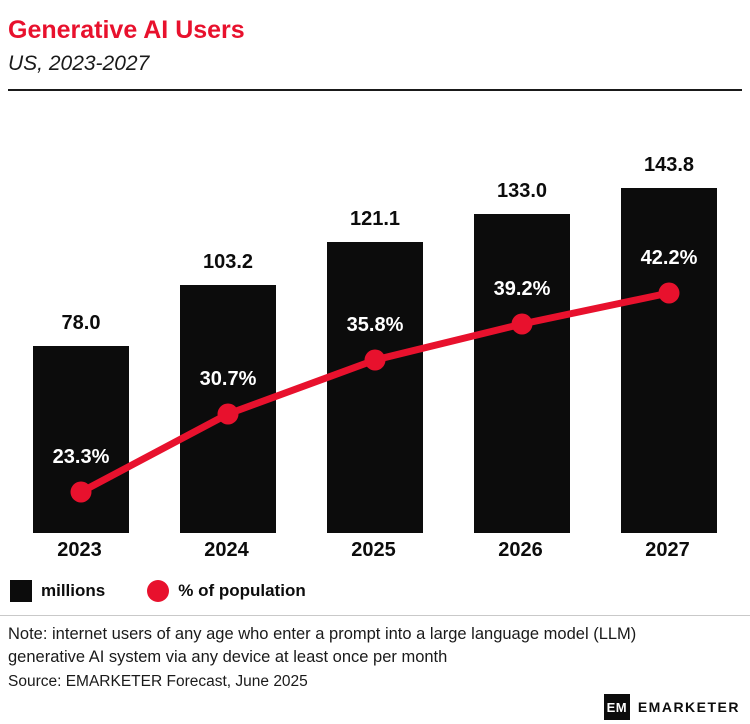  I want to click on chart-subtitle: US, 2023-2027, so click(79, 63).